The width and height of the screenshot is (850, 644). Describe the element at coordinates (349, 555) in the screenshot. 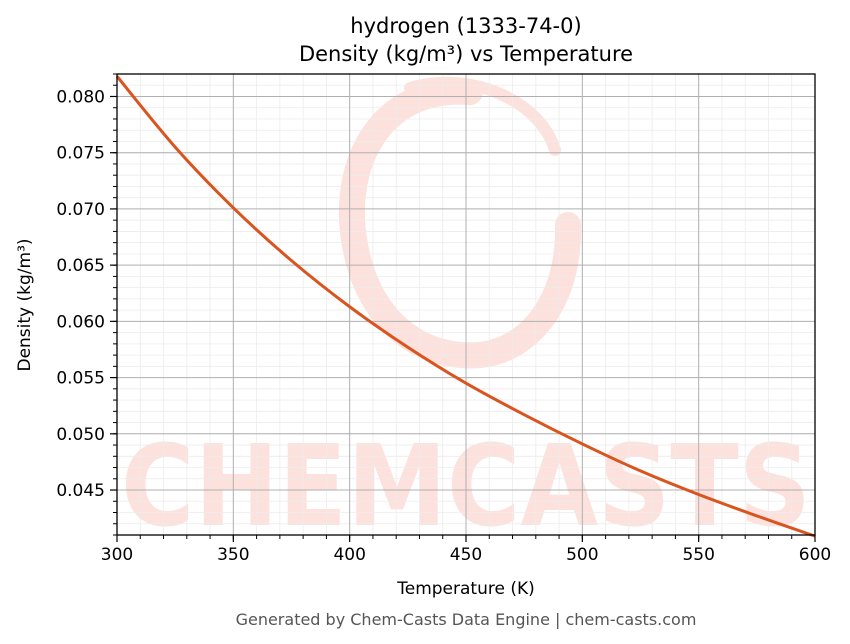

I see `x-tick-label: 400` at that location.